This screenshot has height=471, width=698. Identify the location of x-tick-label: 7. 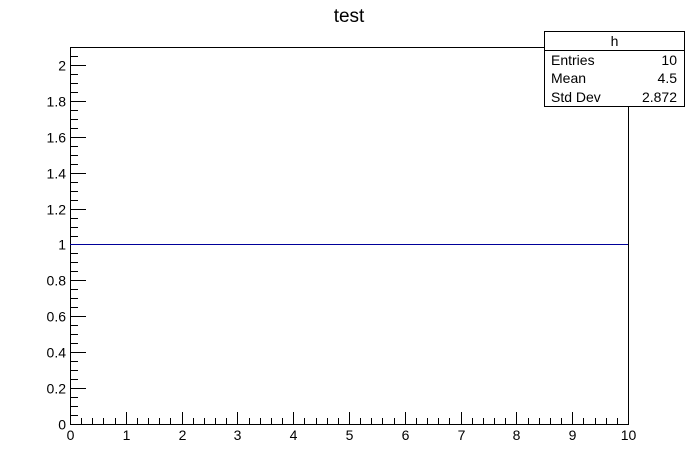
(462, 435).